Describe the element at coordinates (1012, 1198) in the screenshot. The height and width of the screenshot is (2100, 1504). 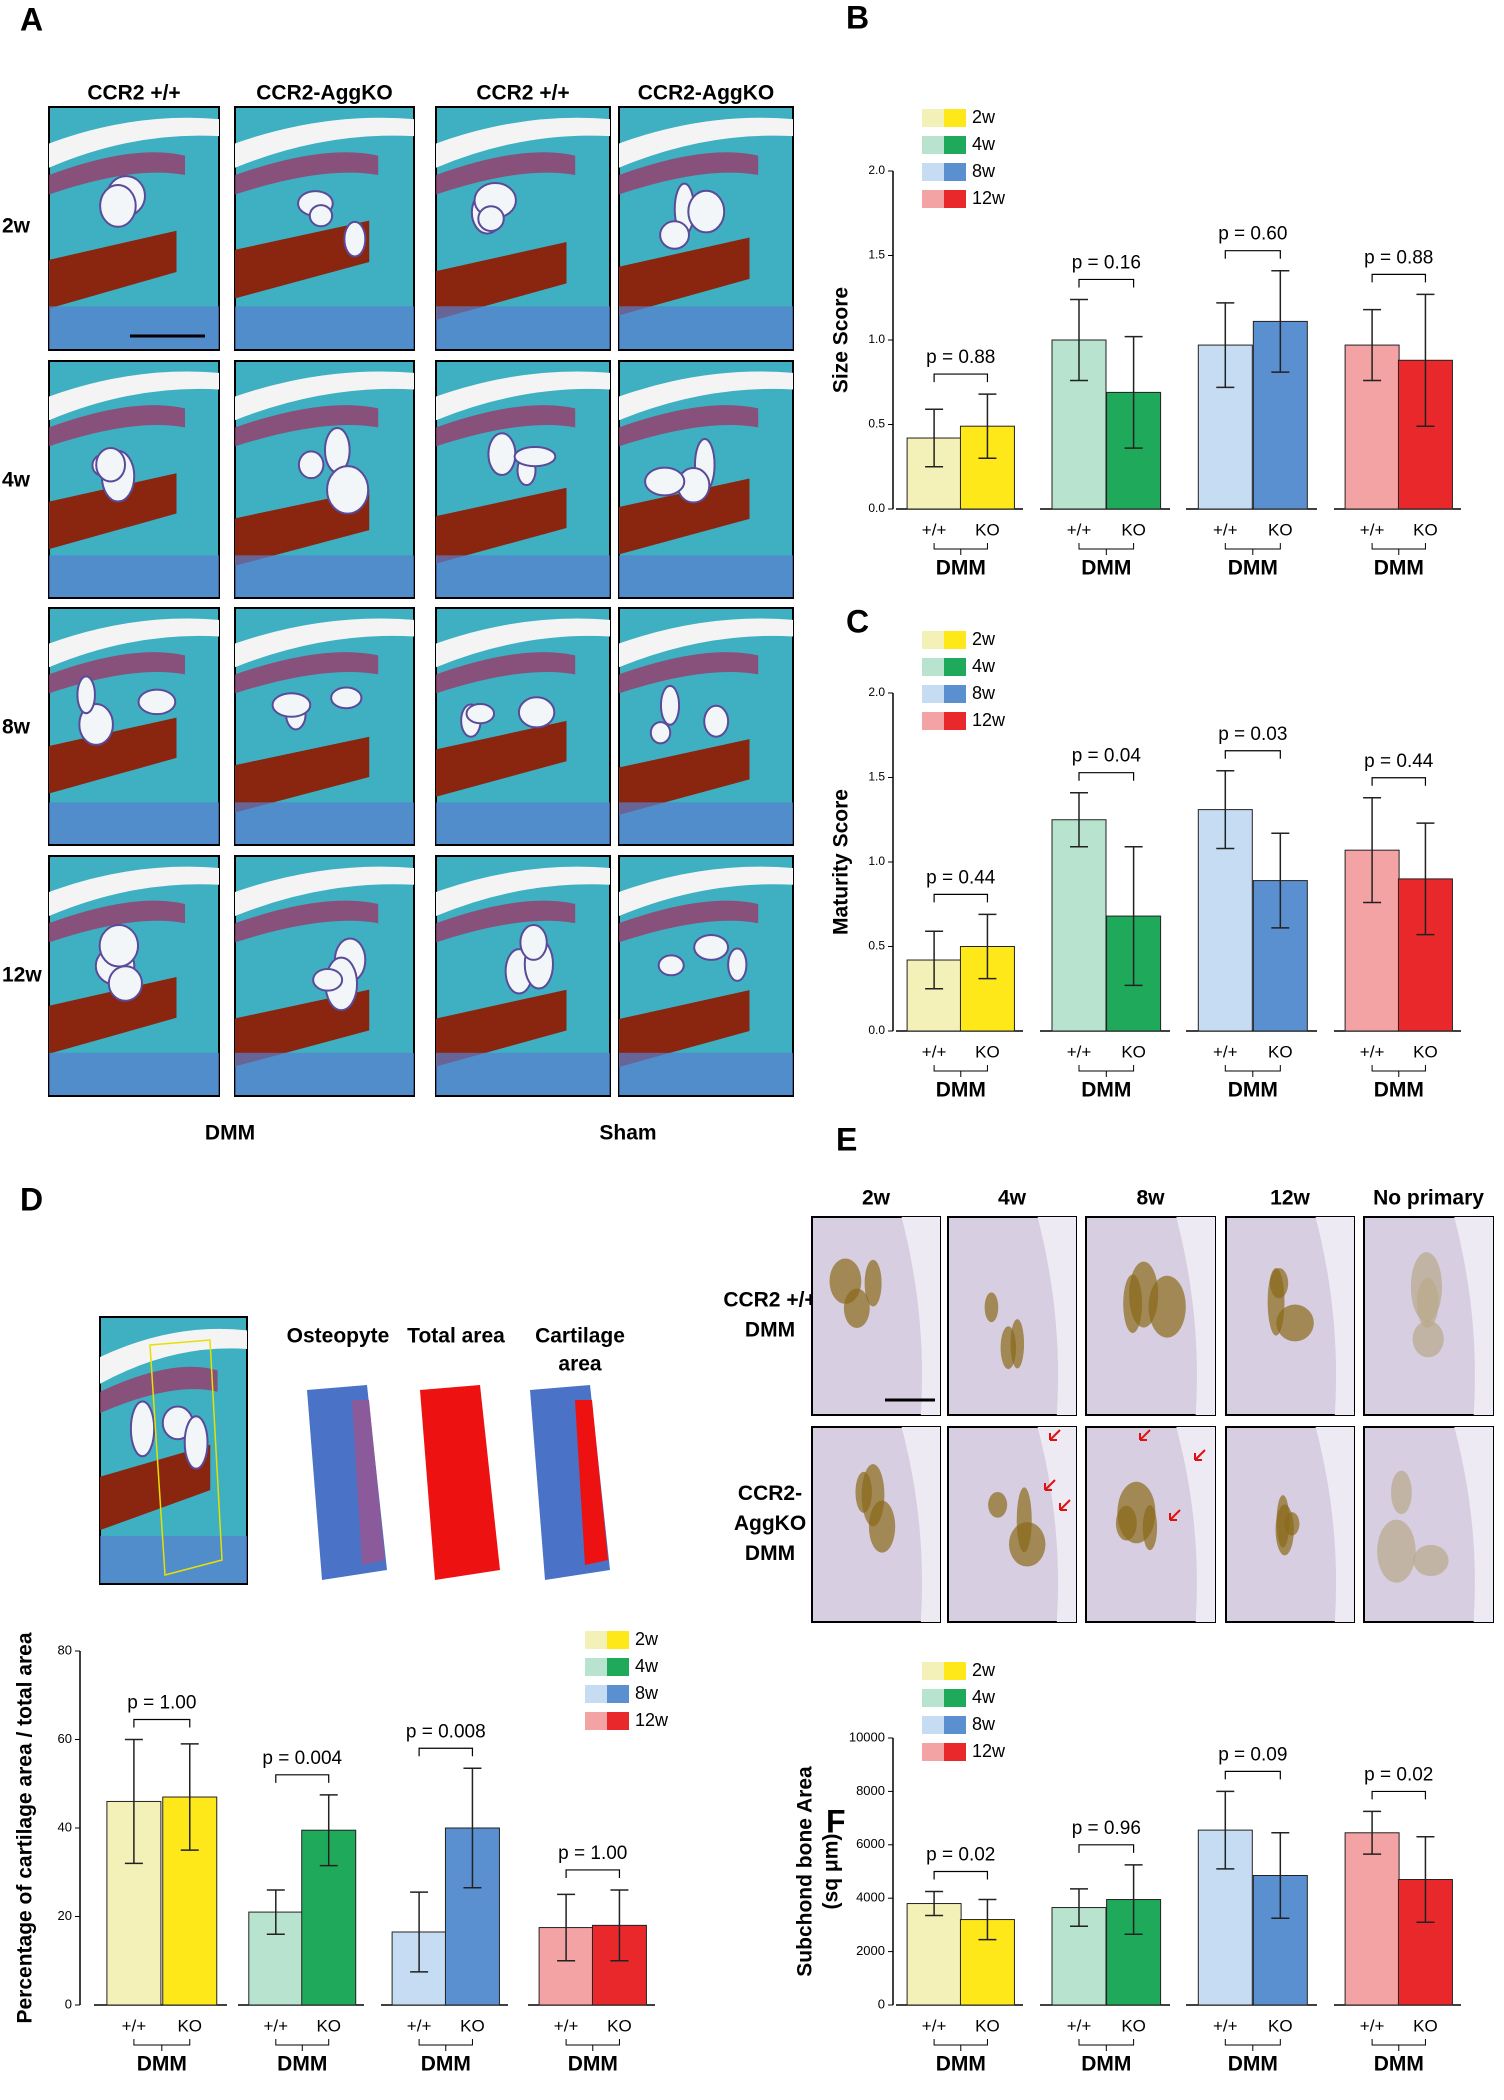
I see `column-header: 4w` at that location.